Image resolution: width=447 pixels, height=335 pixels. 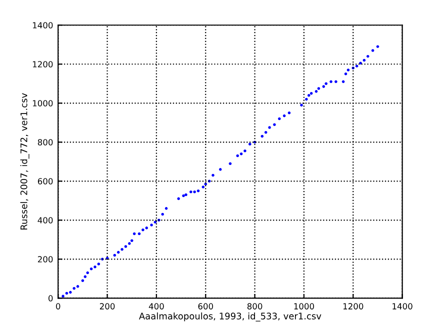 I want to click on y-tick-label: 0, so click(x=50, y=298).